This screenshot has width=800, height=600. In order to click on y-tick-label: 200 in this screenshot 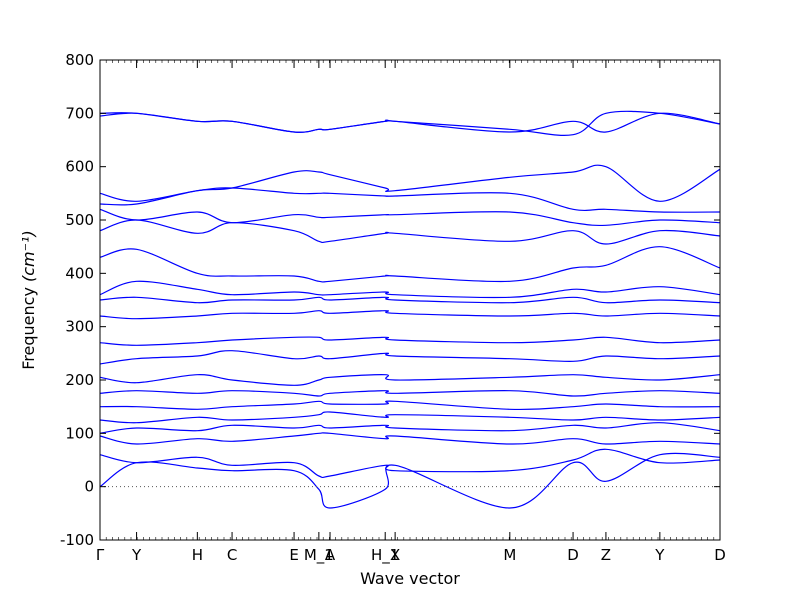, I will do `click(79, 380)`.